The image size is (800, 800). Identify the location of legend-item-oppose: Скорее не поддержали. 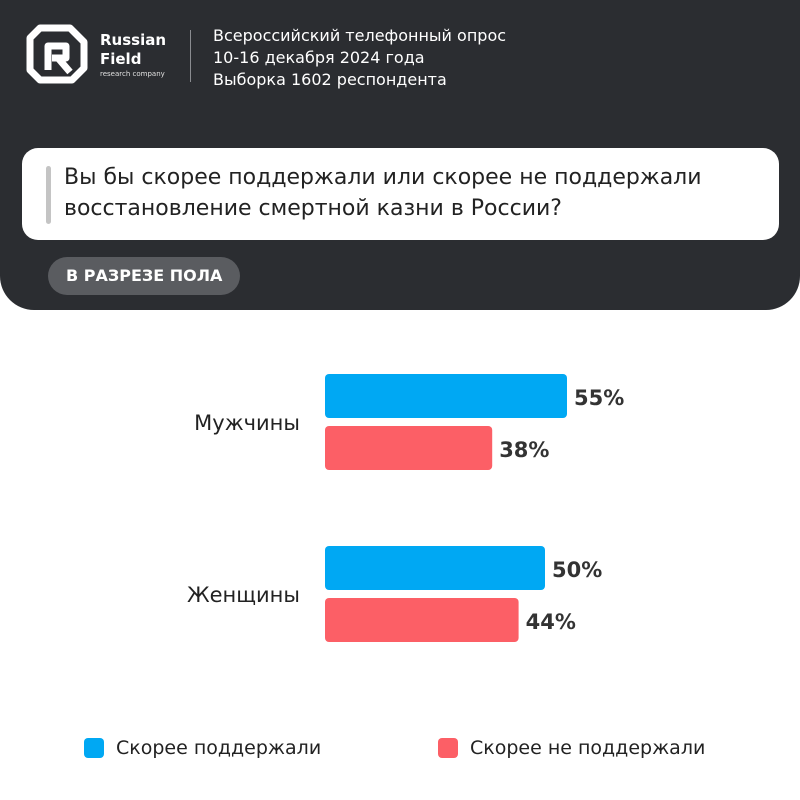
(571, 748).